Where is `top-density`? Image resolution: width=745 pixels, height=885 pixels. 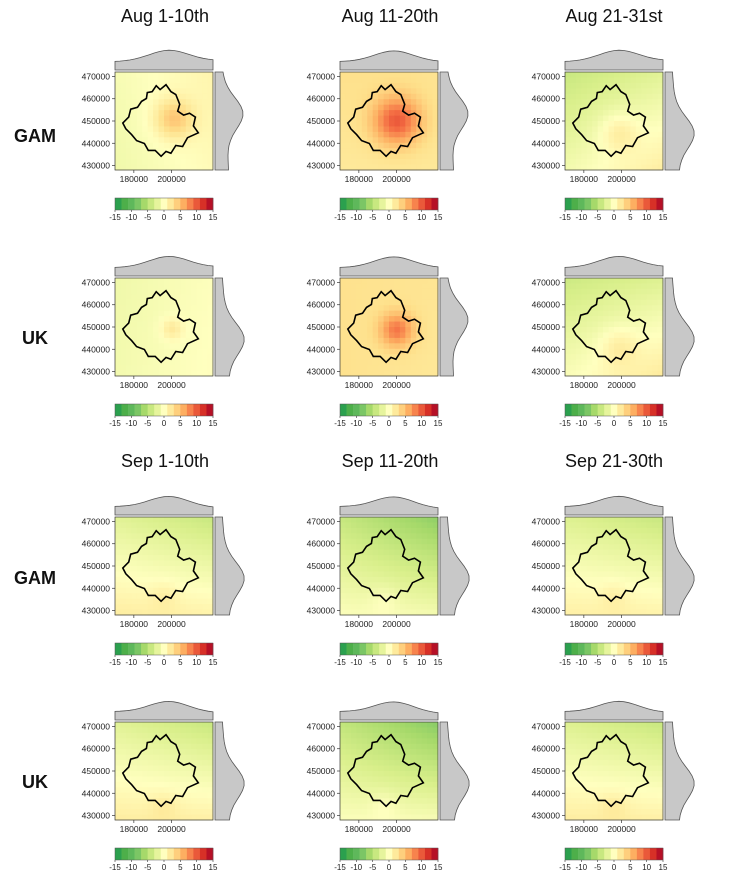 top-density is located at coordinates (614, 60).